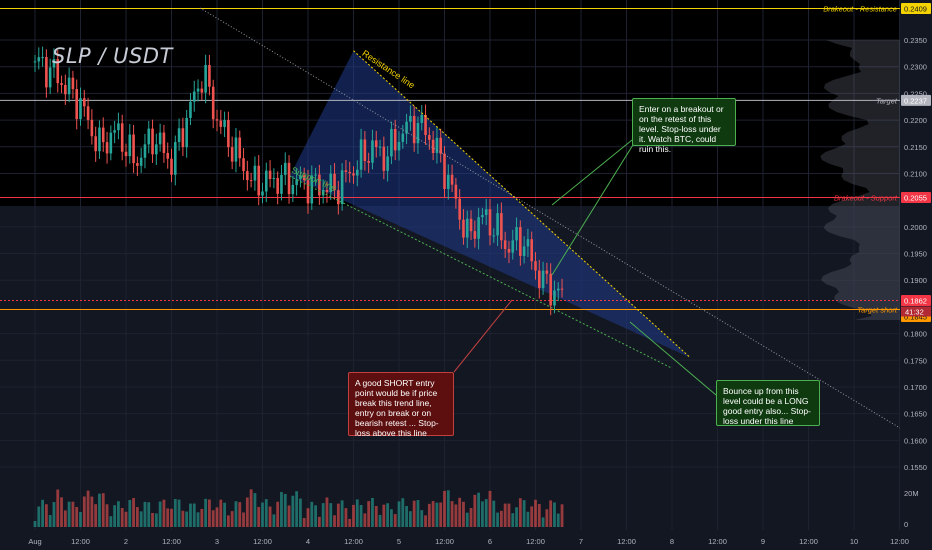 This screenshot has width=932, height=550. I want to click on volume-profile-shape, so click(860, 180).